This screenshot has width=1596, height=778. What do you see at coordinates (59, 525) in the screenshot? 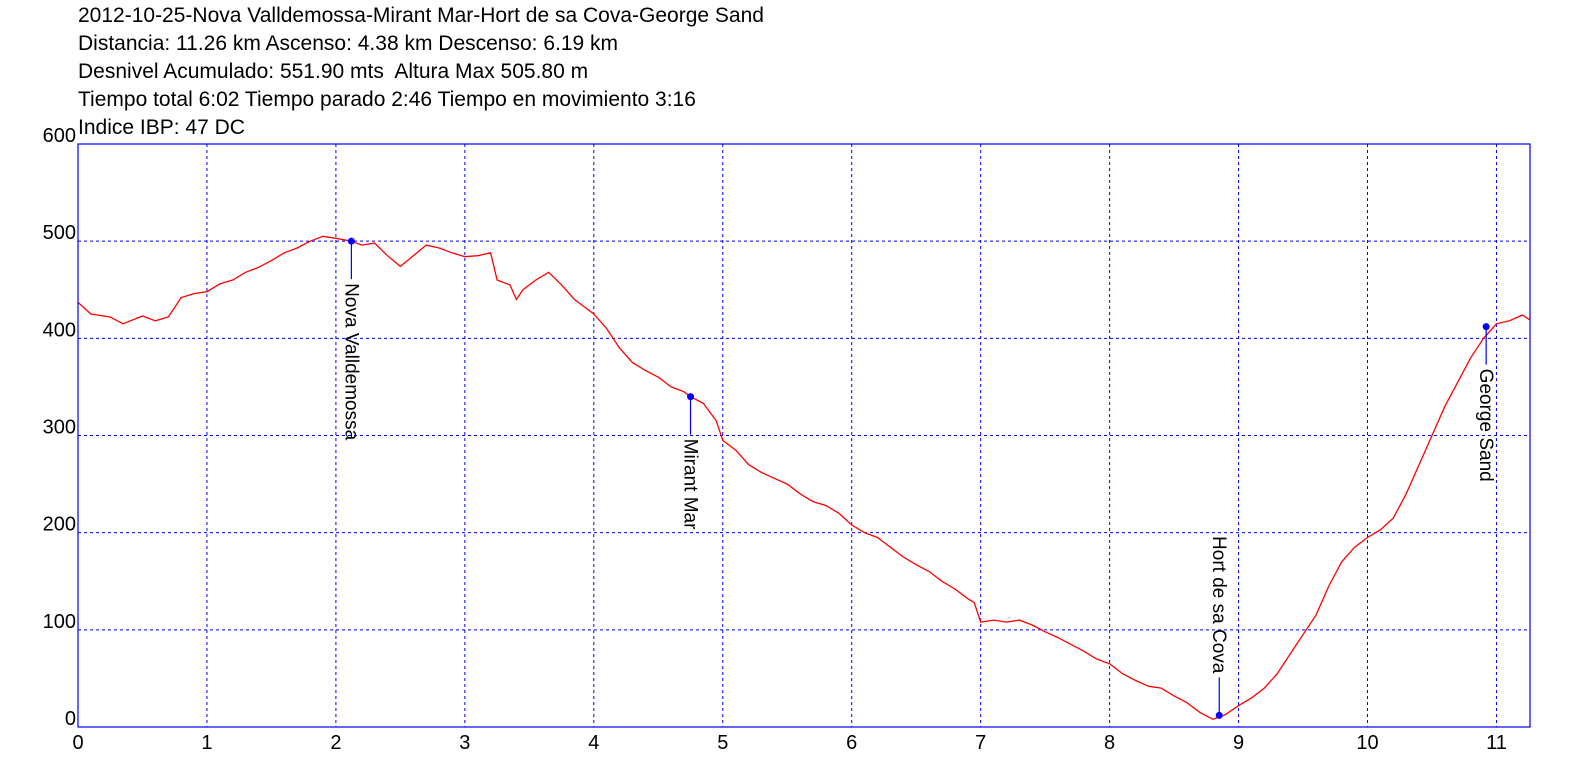
I see `y-tick-label: 200` at bounding box center [59, 525].